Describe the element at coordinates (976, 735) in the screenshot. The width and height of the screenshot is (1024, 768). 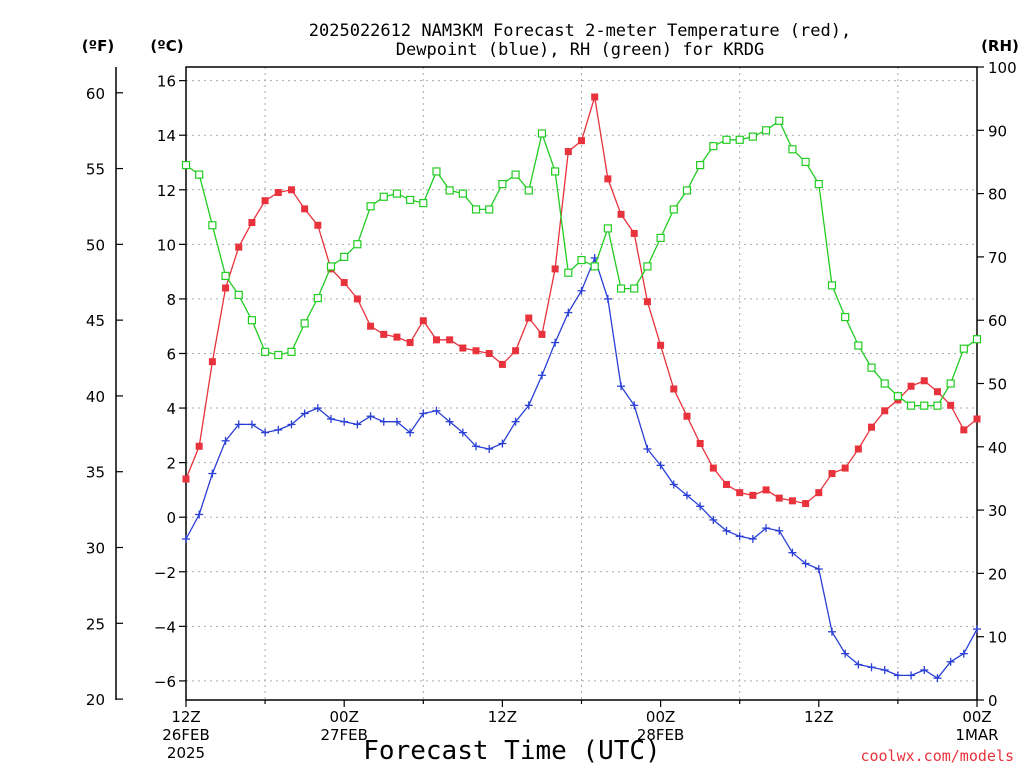
I see `time-tick-label: 1MAR` at that location.